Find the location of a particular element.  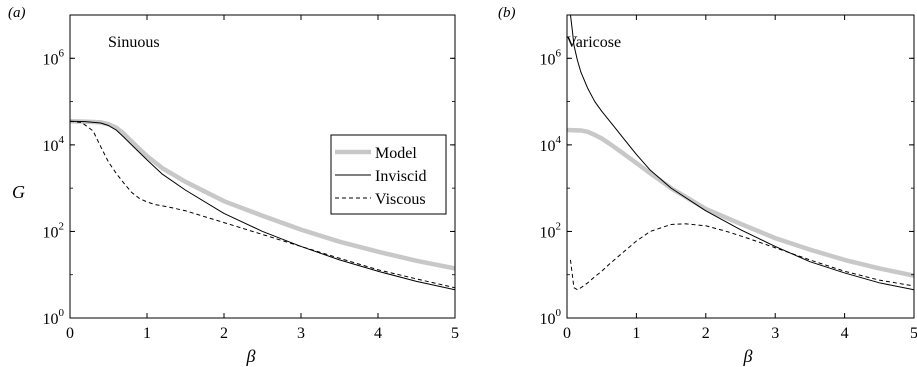

chart-title-a: Sinuous is located at coordinates (134, 42).